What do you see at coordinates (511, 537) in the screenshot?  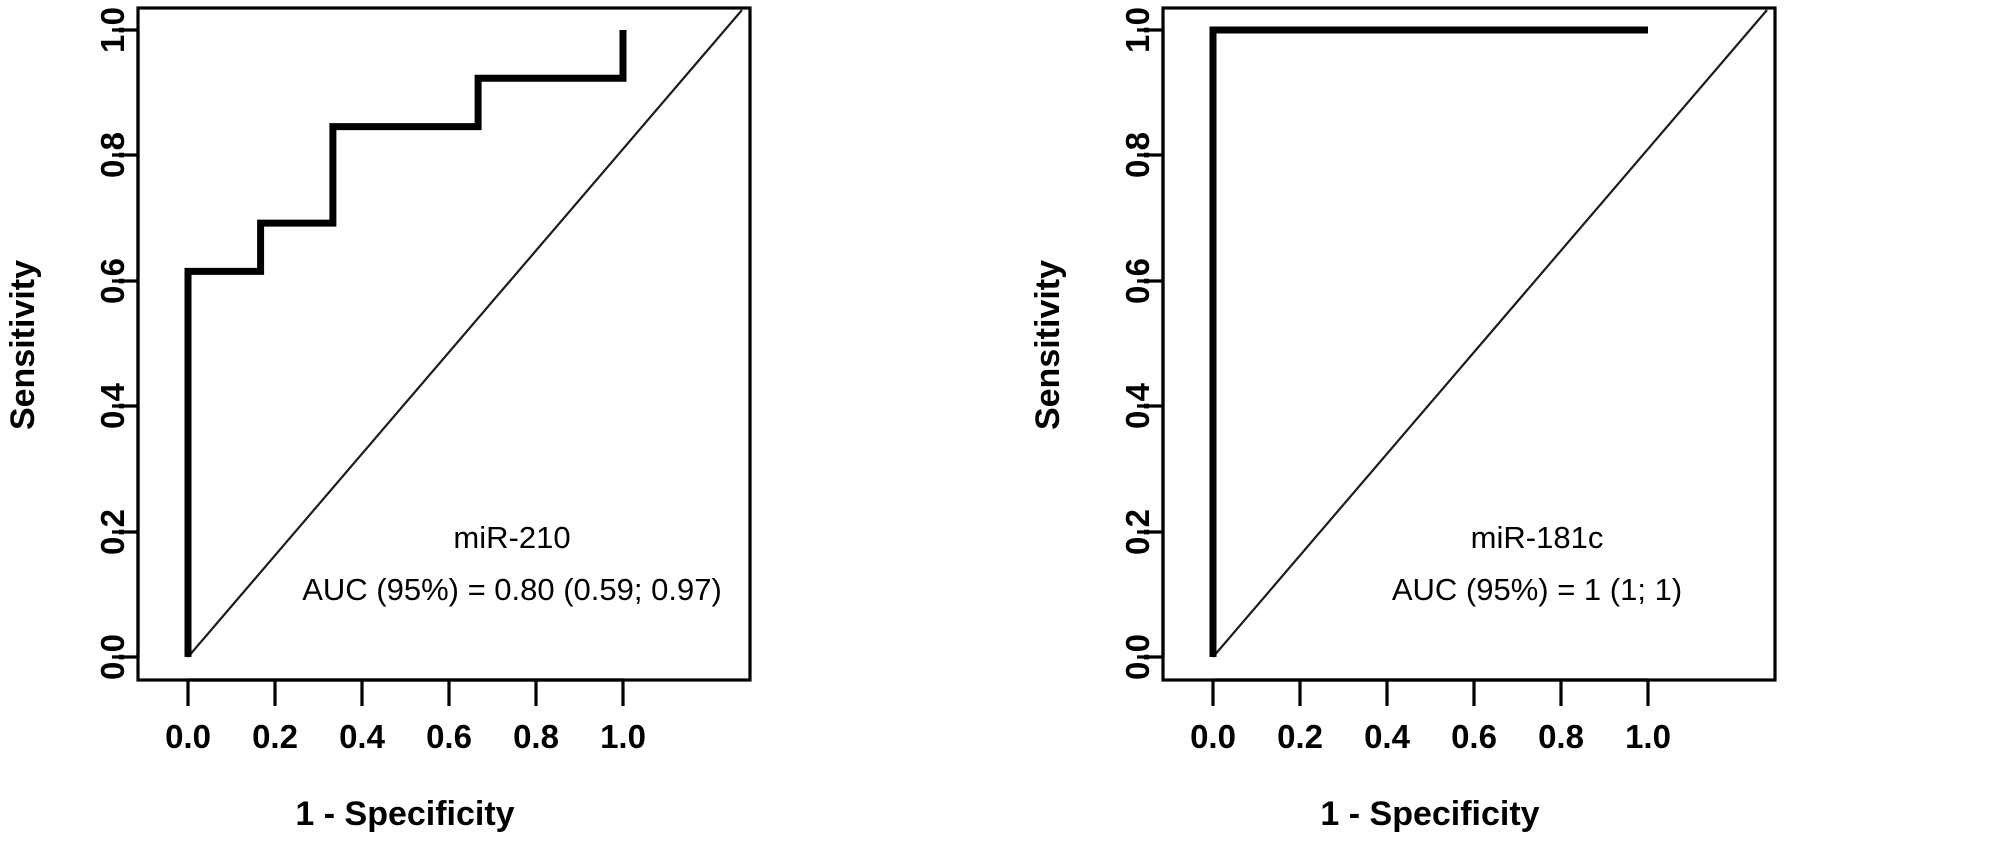 I see `marker-label: miR-210` at bounding box center [511, 537].